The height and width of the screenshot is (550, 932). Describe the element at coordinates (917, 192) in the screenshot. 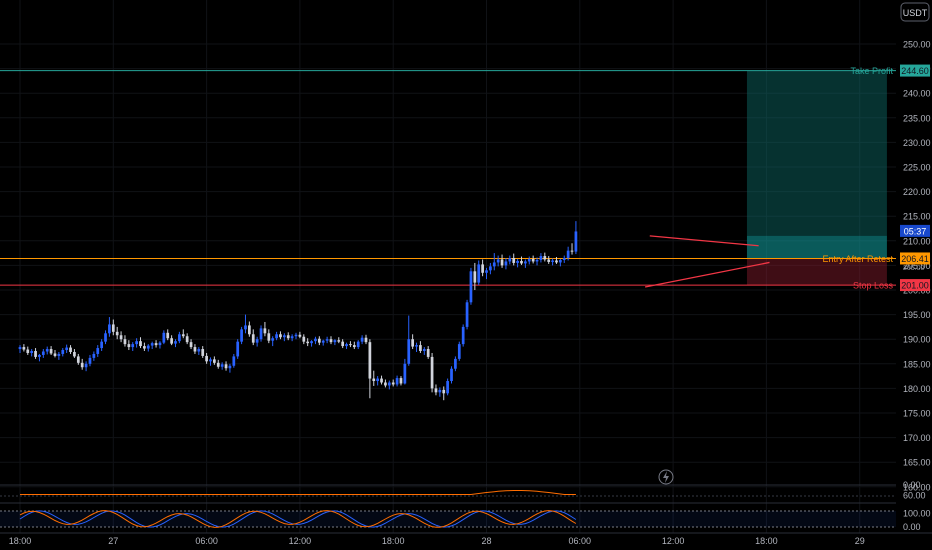

I see `price-tick-label: 220.00` at that location.